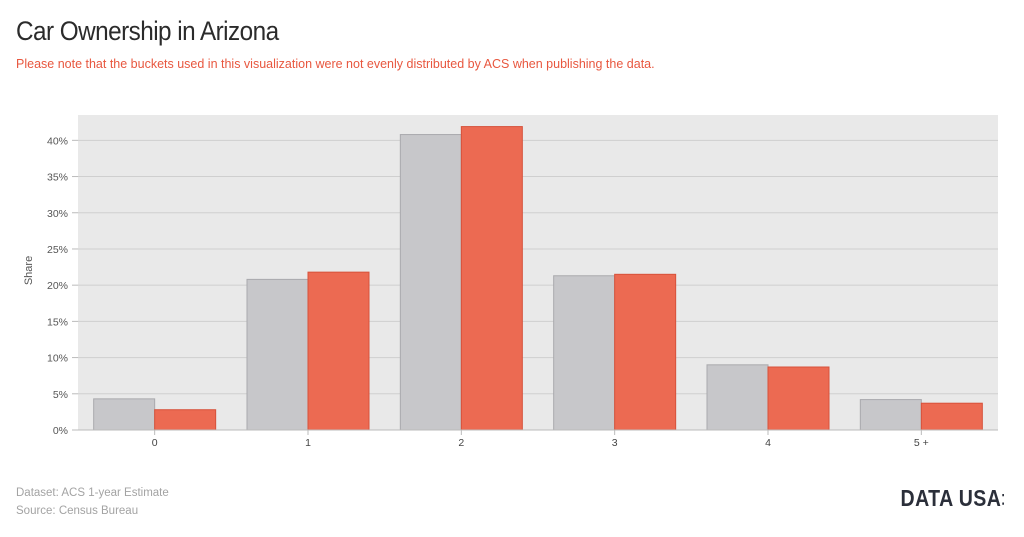 This screenshot has width=1024, height=537. What do you see at coordinates (29, 270) in the screenshot?
I see `y-axis-label: Share` at bounding box center [29, 270].